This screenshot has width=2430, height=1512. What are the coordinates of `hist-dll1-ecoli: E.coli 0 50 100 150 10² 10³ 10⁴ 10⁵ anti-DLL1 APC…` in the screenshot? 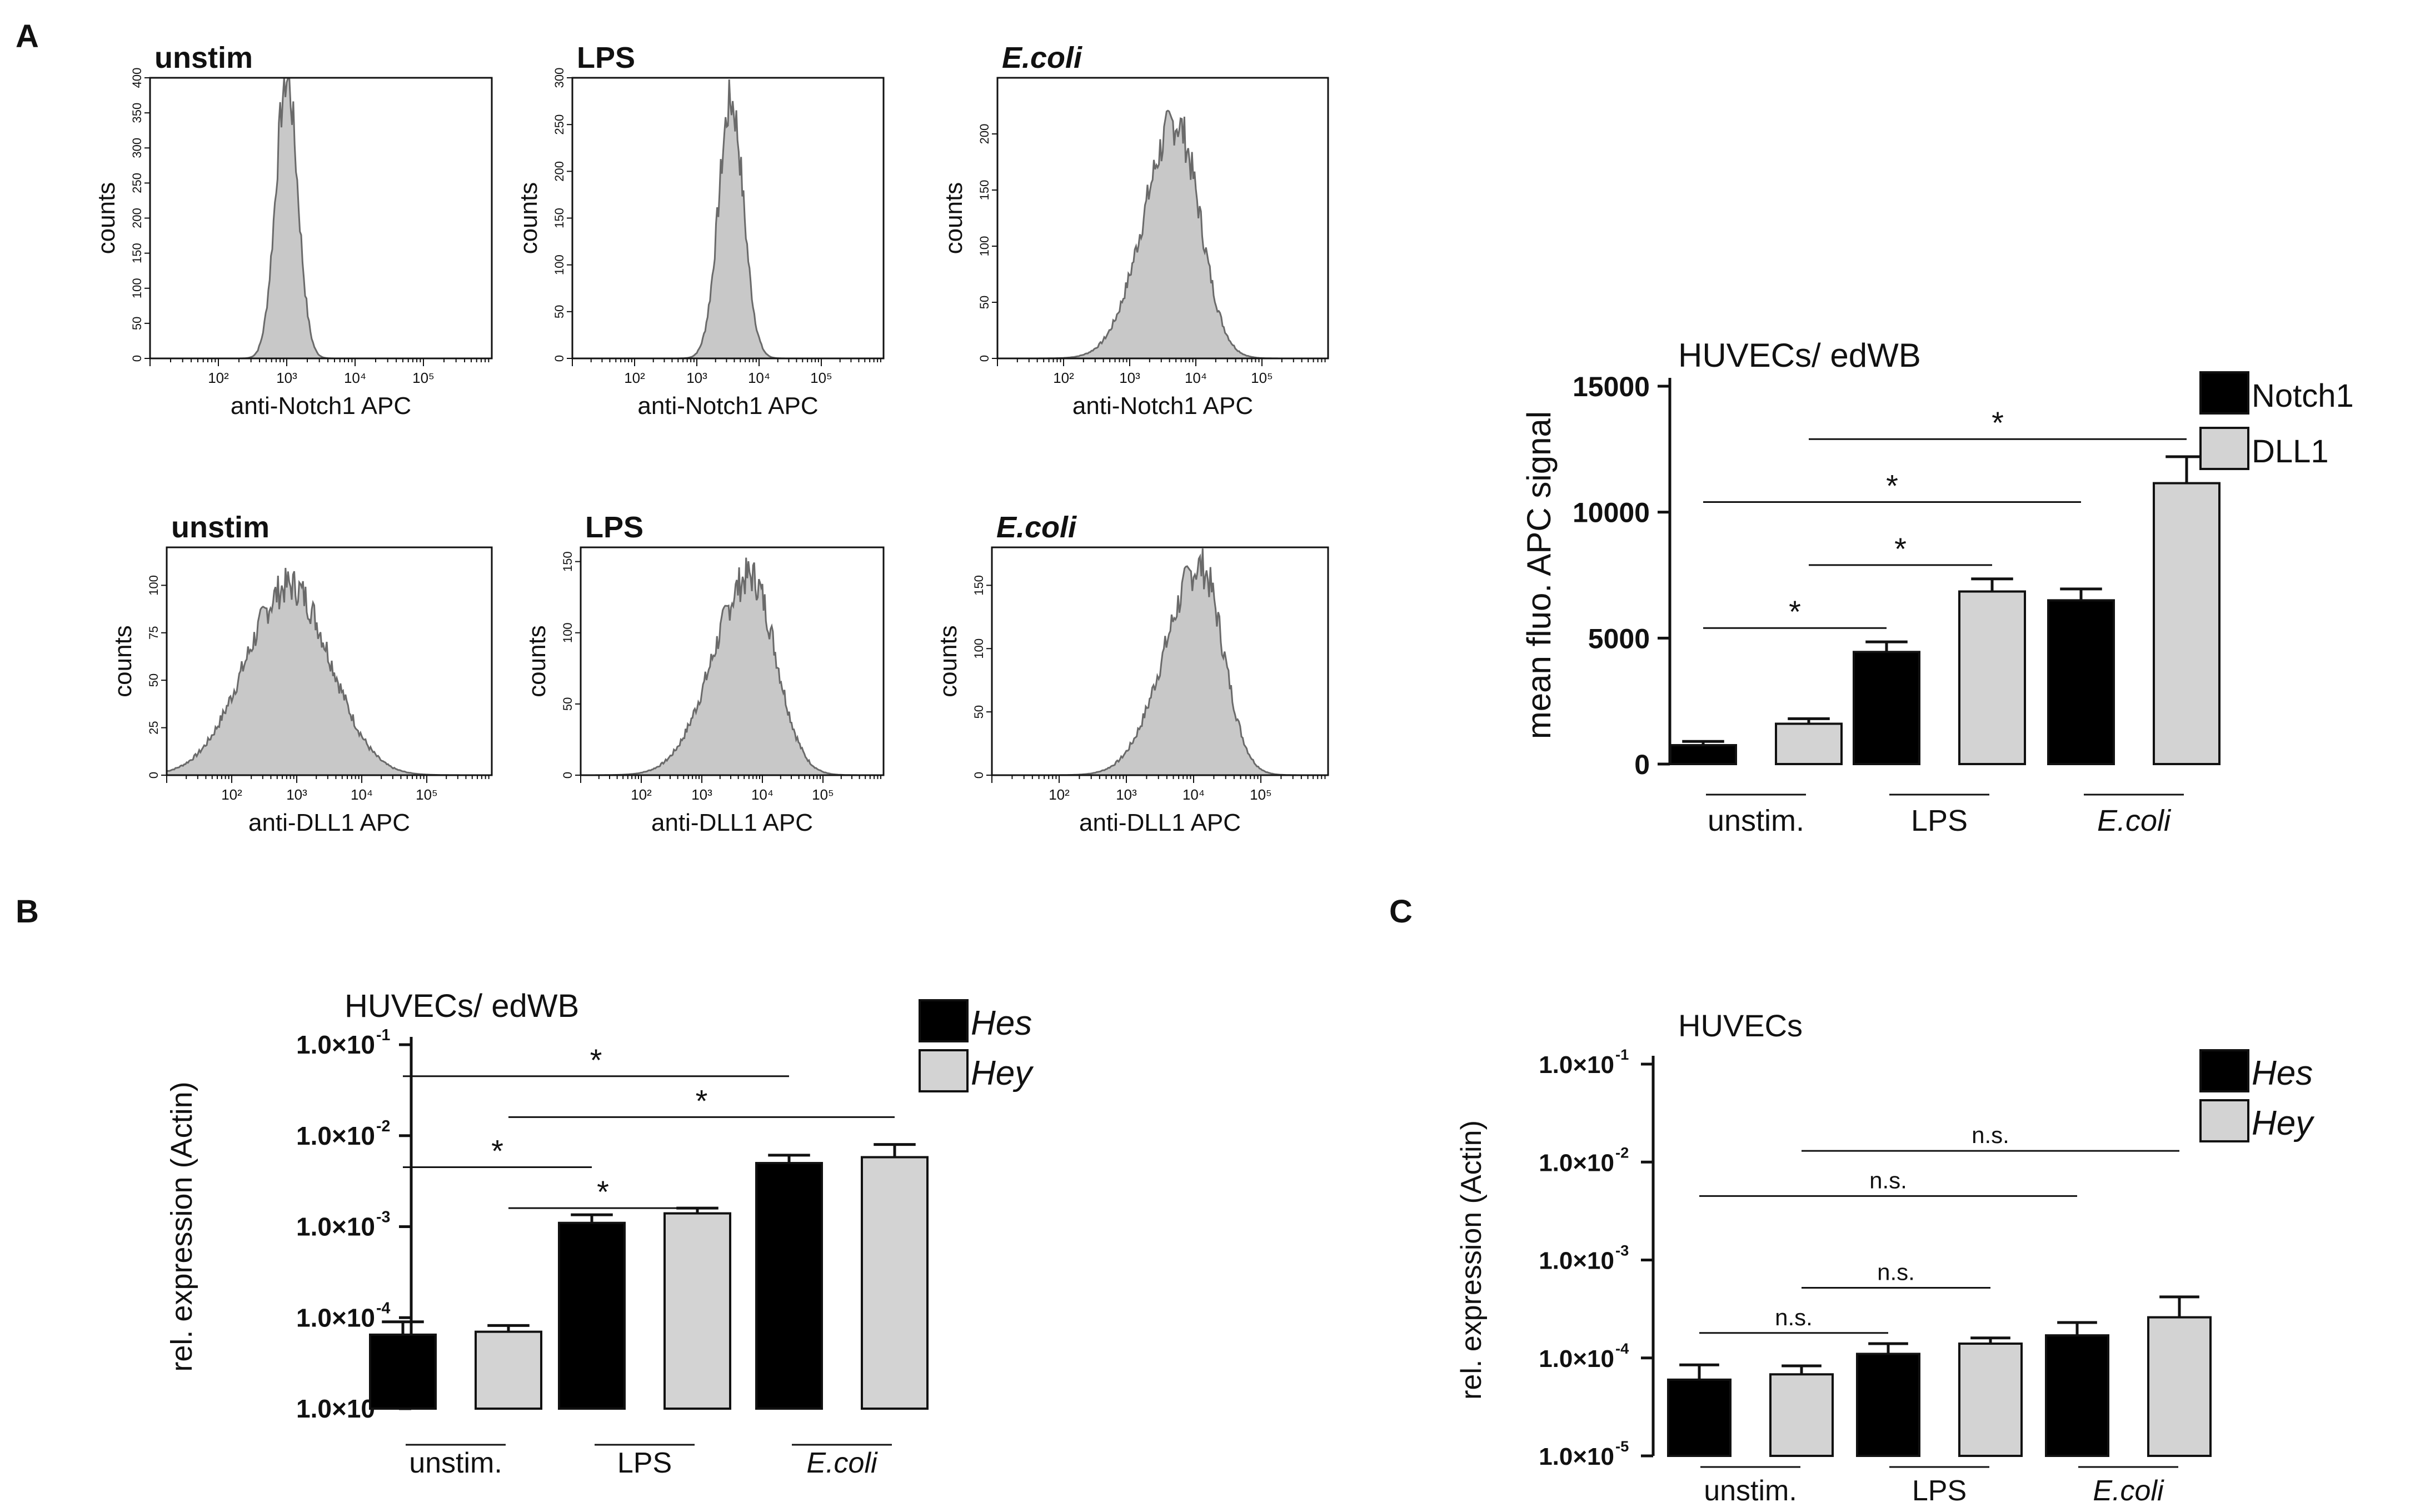 It's located at (1132, 673).